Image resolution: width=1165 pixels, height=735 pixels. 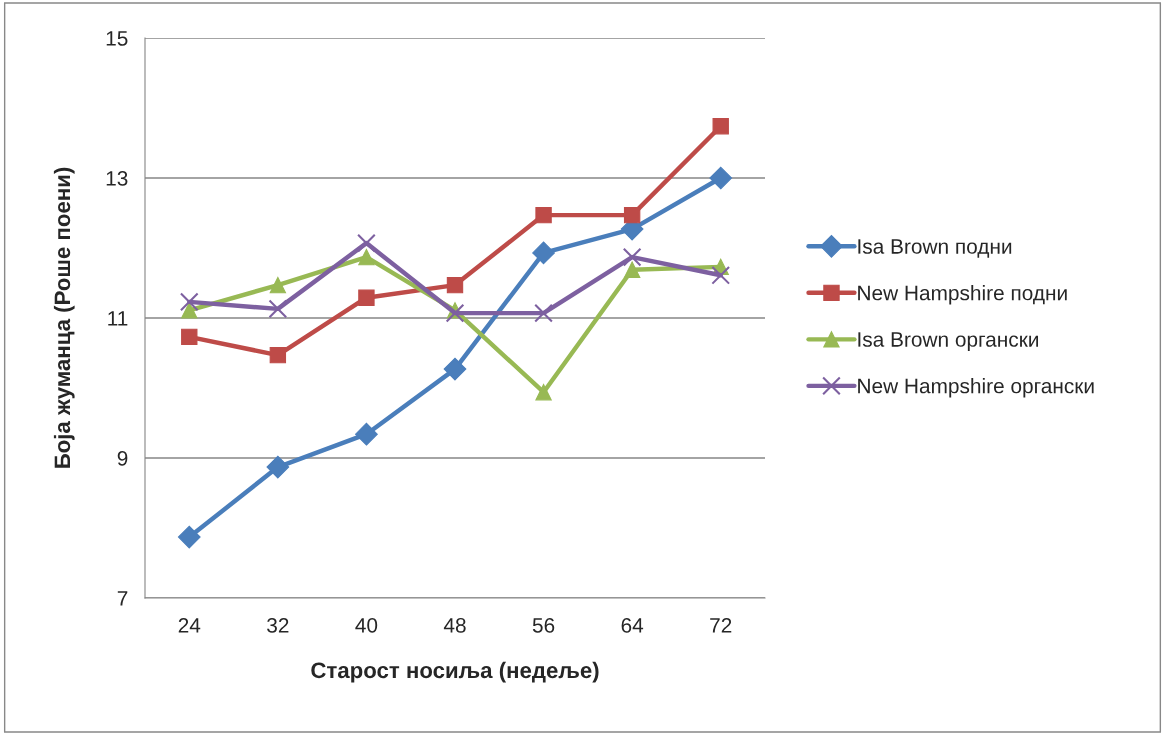 I want to click on x-tick-label: 32, so click(x=278, y=625).